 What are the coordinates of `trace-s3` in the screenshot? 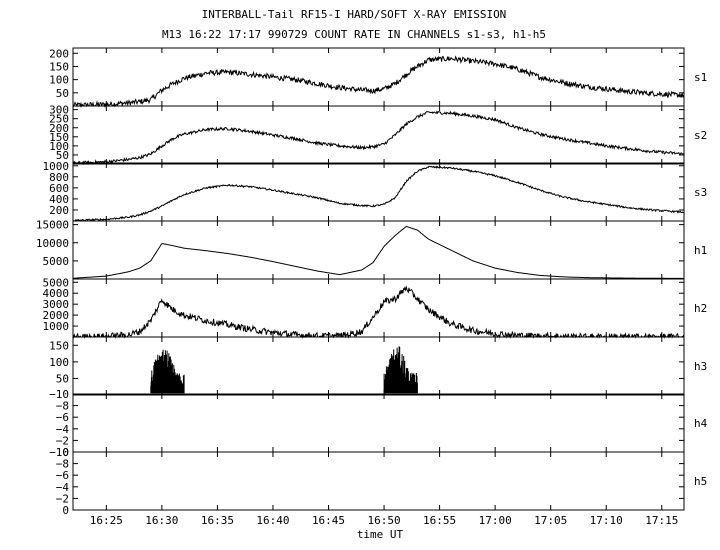 It's located at (378, 193).